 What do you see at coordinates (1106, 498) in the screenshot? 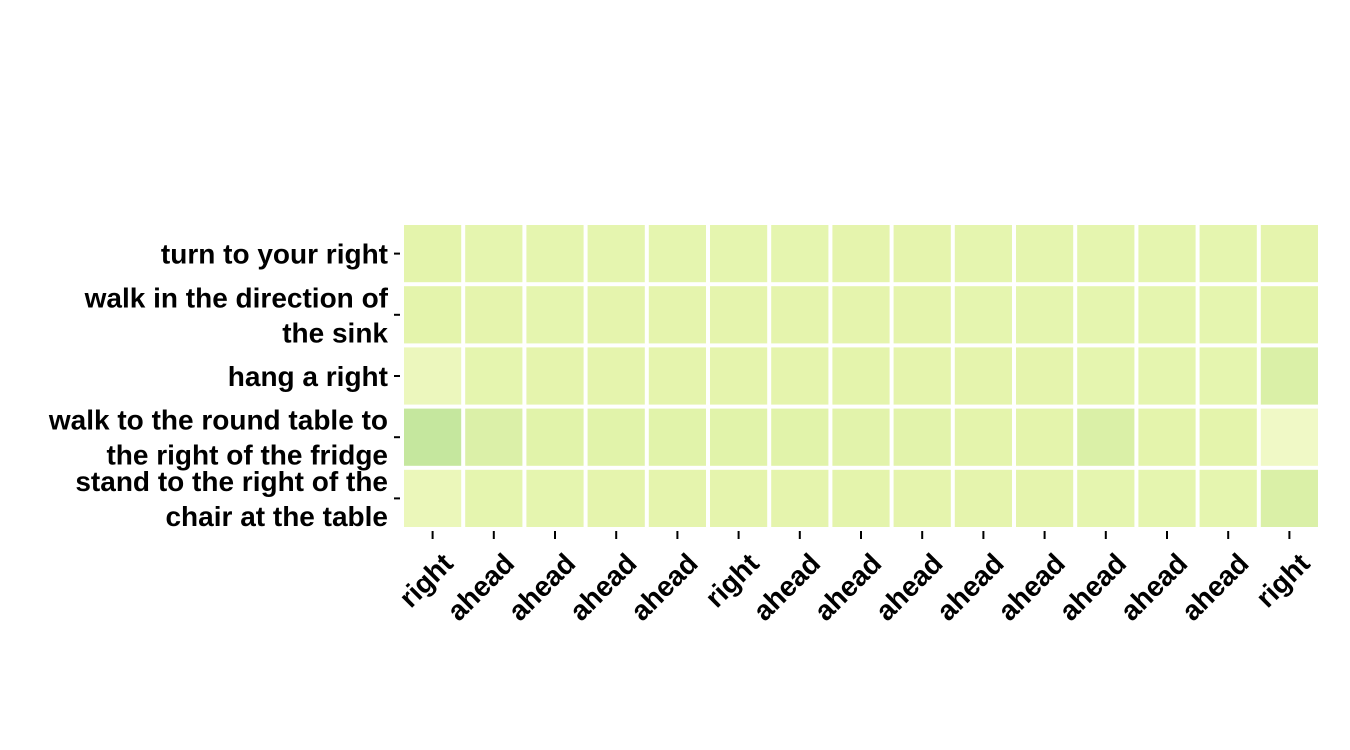
I see `heatmap-cell-r4-c11` at bounding box center [1106, 498].